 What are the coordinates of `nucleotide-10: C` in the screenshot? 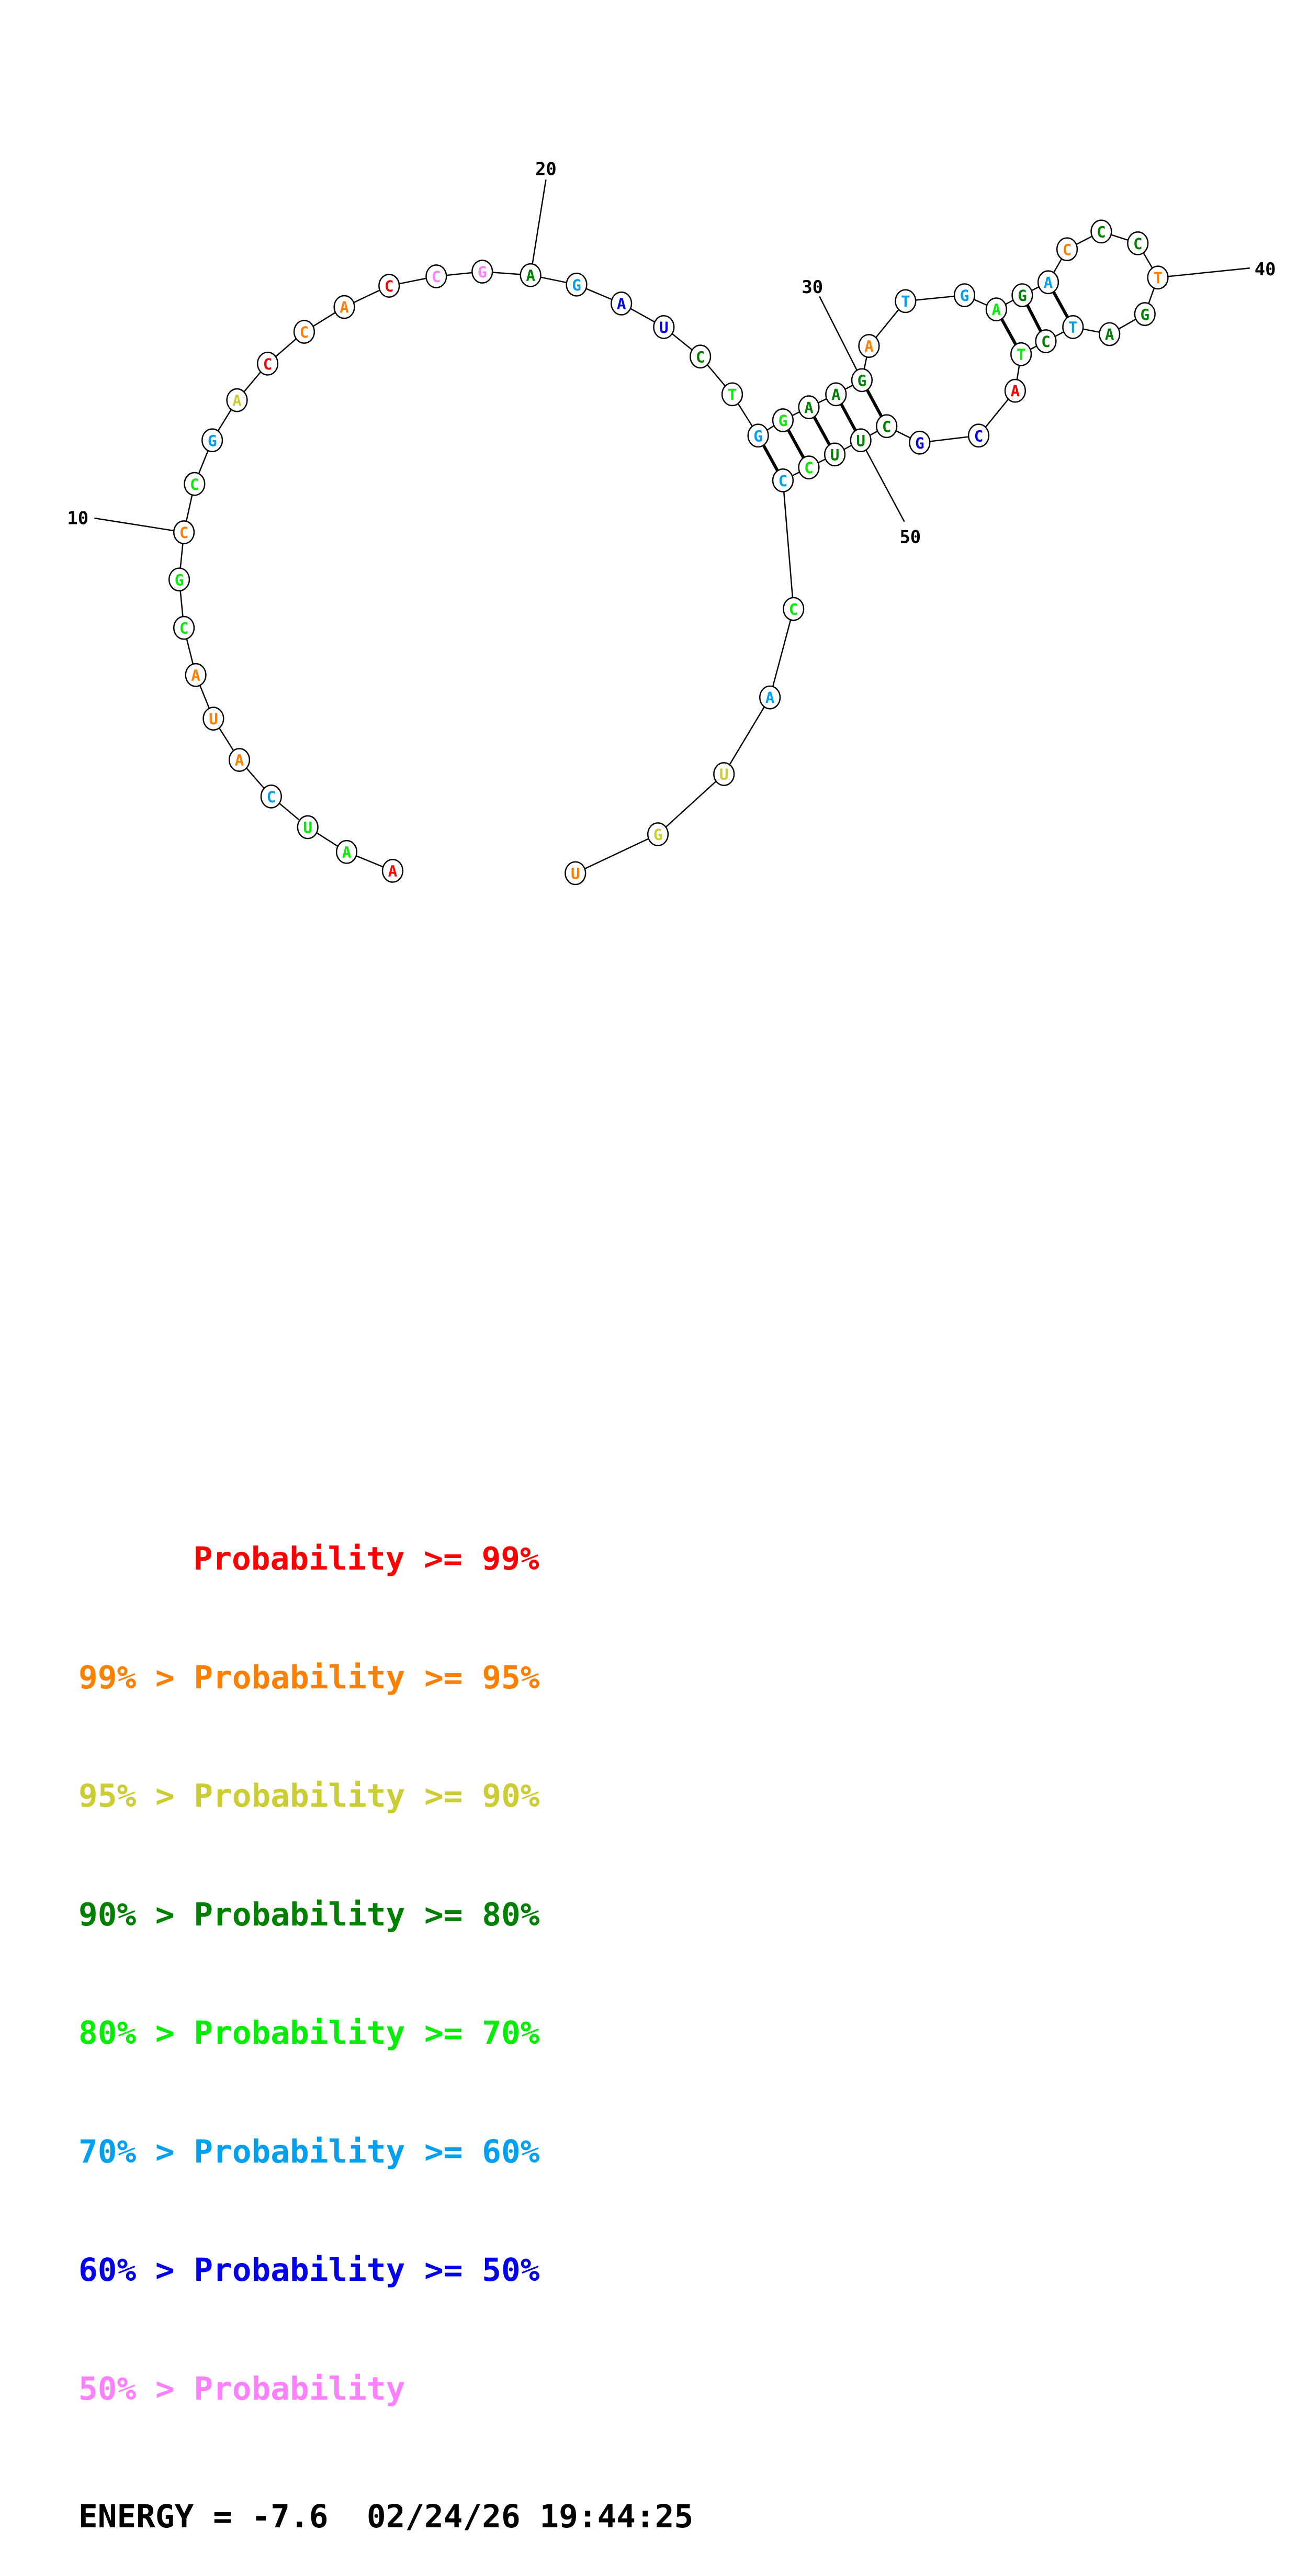 It's located at (184, 532).